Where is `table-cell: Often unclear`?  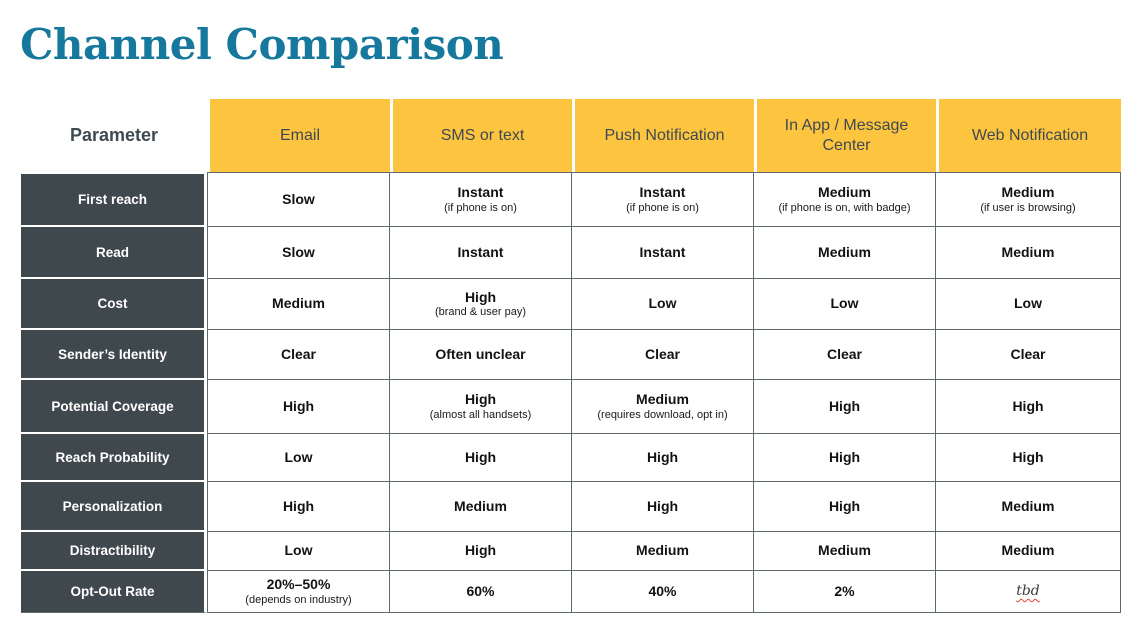 table-cell: Often unclear is located at coordinates (481, 355).